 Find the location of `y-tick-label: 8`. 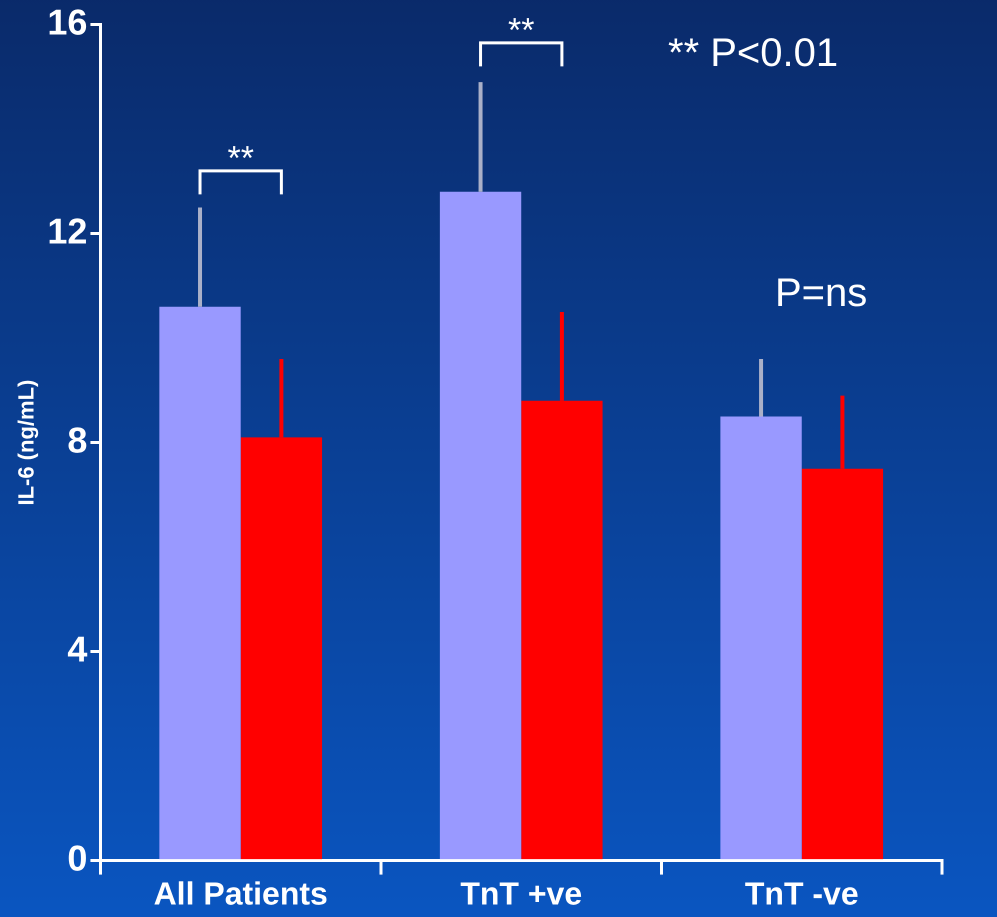

y-tick-label: 8 is located at coordinates (77, 440).